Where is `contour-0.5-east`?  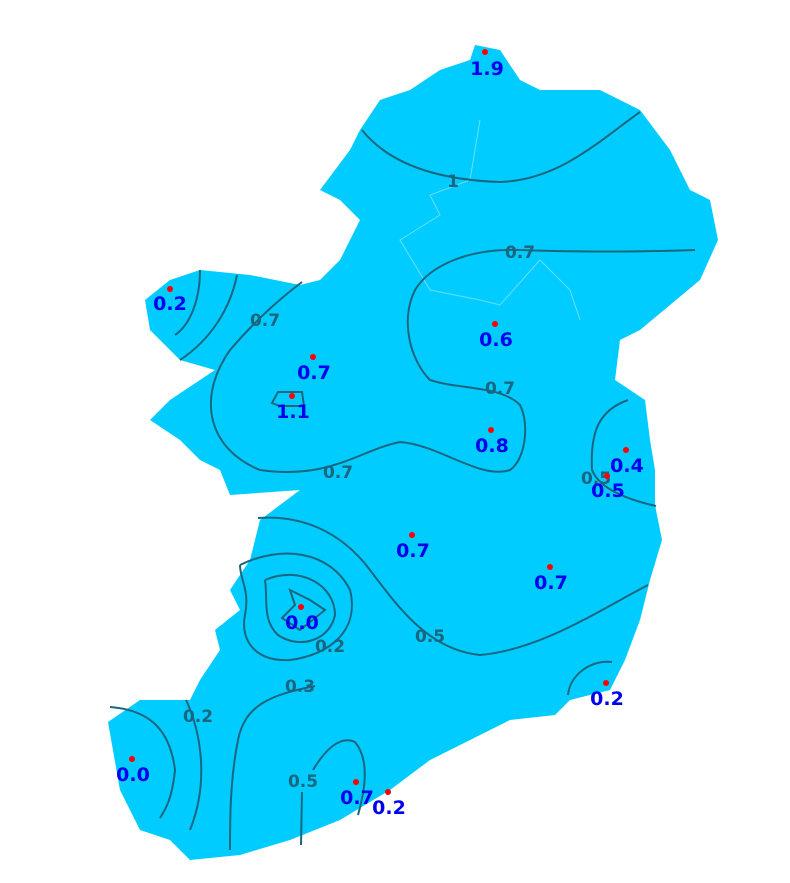 contour-0.5-east is located at coordinates (623, 453).